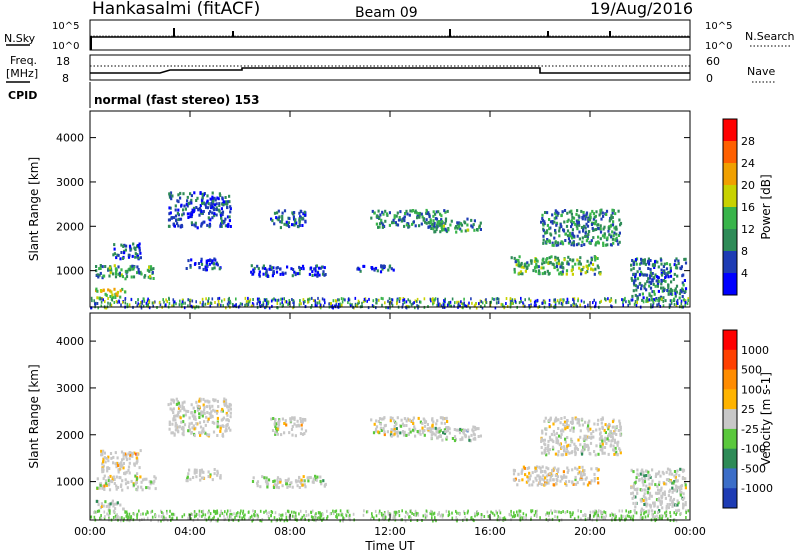 The height and width of the screenshot is (554, 800). Describe the element at coordinates (70, 341) in the screenshot. I see `y-tick-label: 4000` at that location.